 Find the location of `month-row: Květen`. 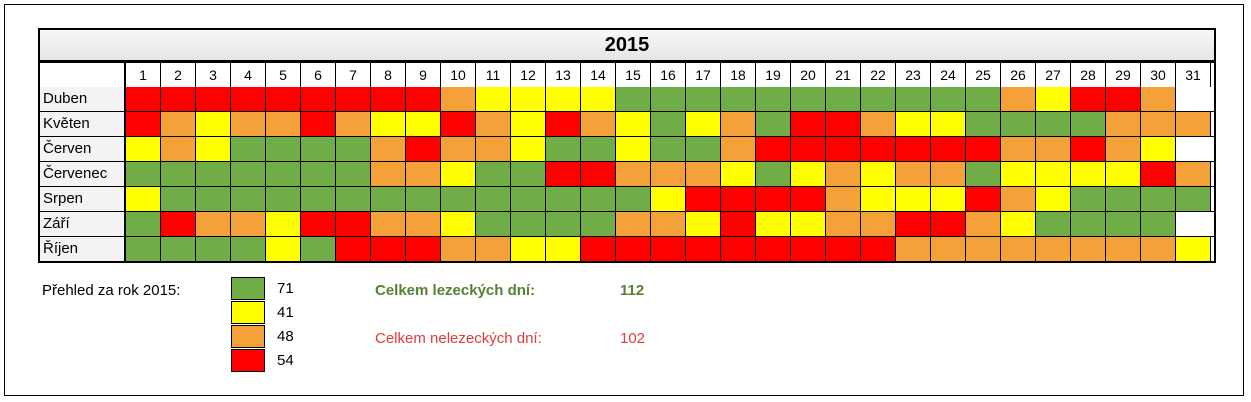

month-row: Květen is located at coordinates (627, 123).